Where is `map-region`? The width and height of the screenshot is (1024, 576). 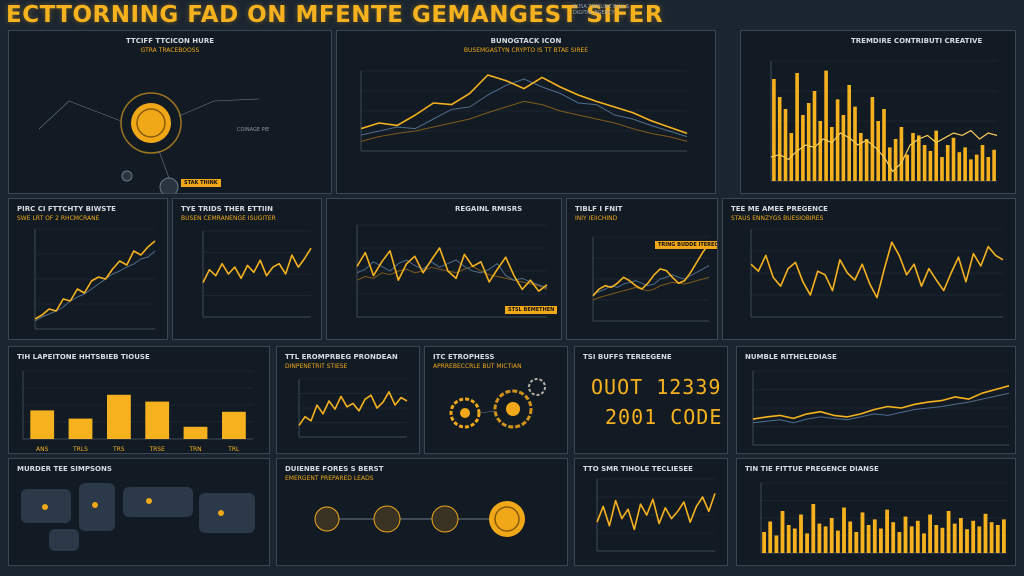
map-region is located at coordinates (227, 513).